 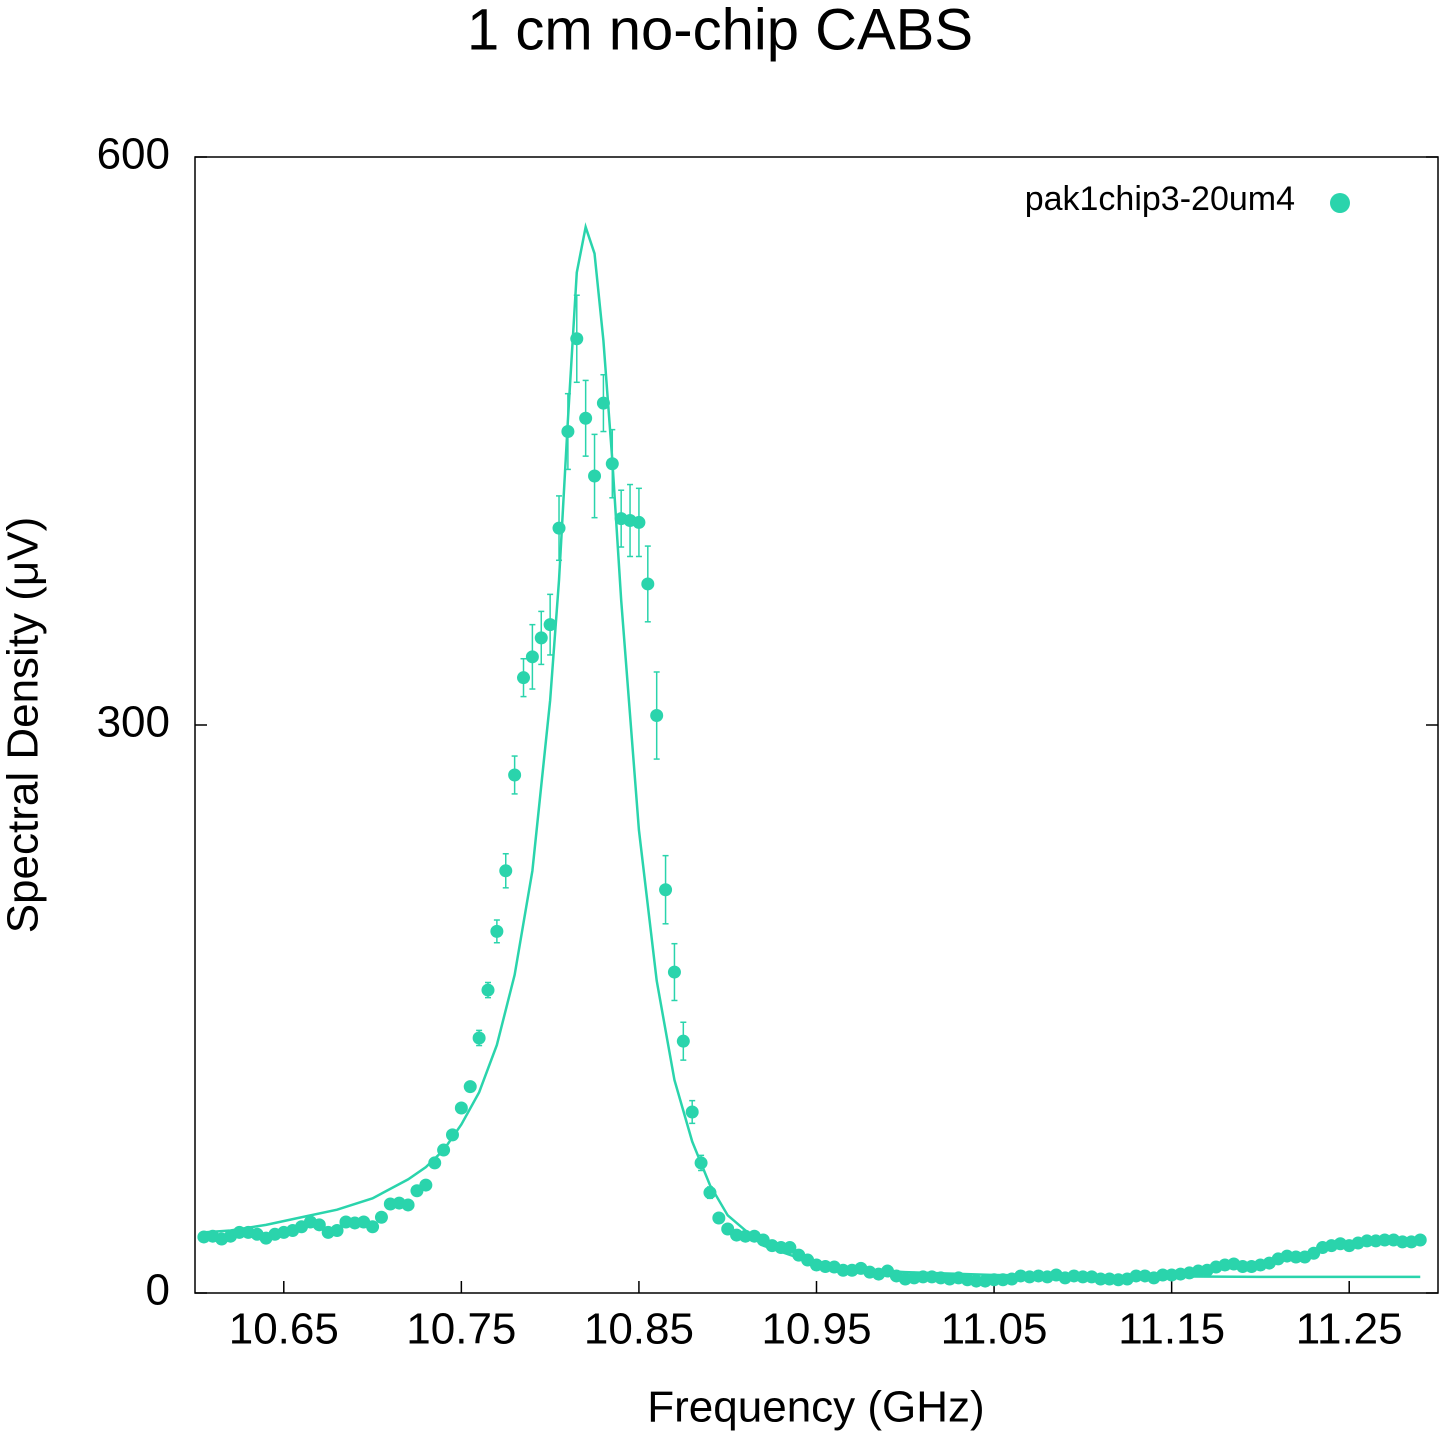 What do you see at coordinates (461, 1329) in the screenshot?
I see `x-tick-label: 10.75` at bounding box center [461, 1329].